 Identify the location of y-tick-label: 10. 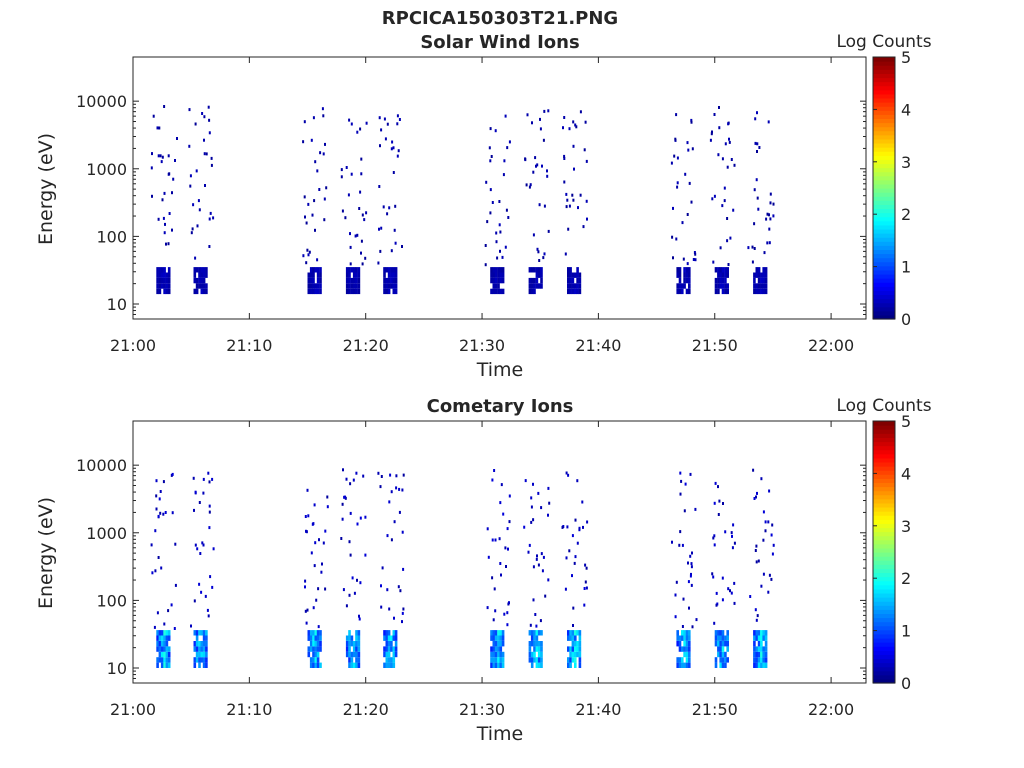
(117, 304).